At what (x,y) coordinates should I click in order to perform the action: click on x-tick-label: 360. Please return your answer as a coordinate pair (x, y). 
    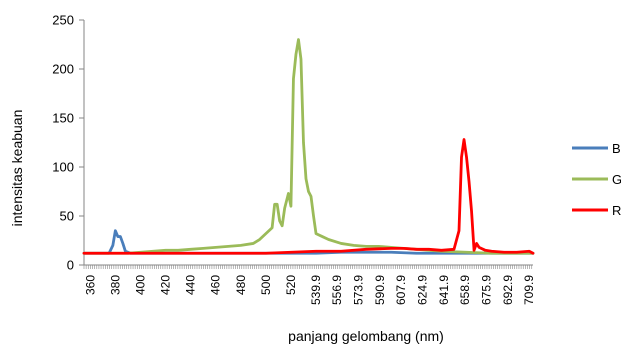
    Looking at the image, I should click on (90, 285).